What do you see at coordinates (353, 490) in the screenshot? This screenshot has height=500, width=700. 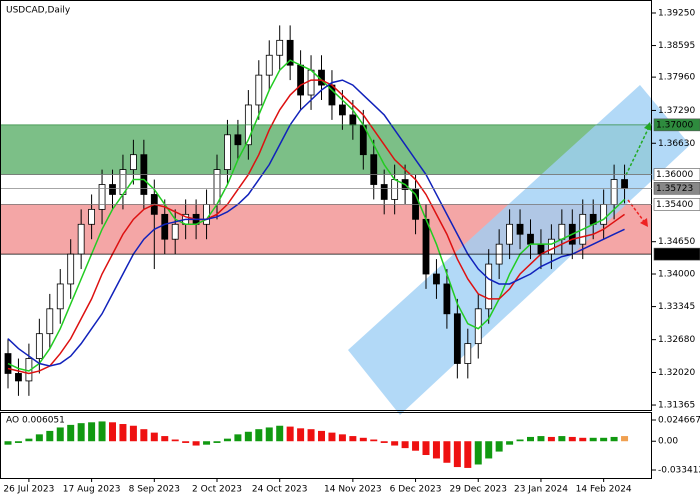 I see `x-tick-label: 14 Nov 2023` at bounding box center [353, 490].